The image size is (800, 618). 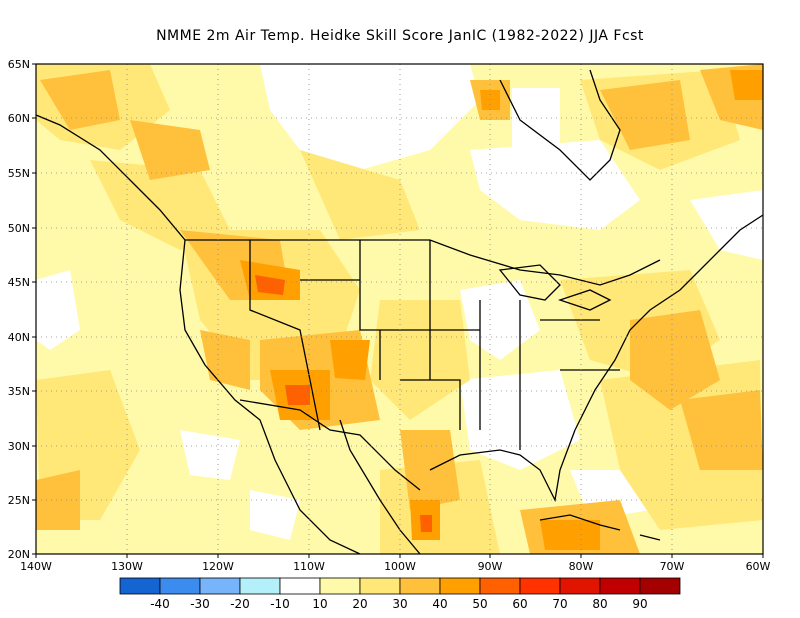 What do you see at coordinates (280, 604) in the screenshot?
I see `colorbar-label: -10` at bounding box center [280, 604].